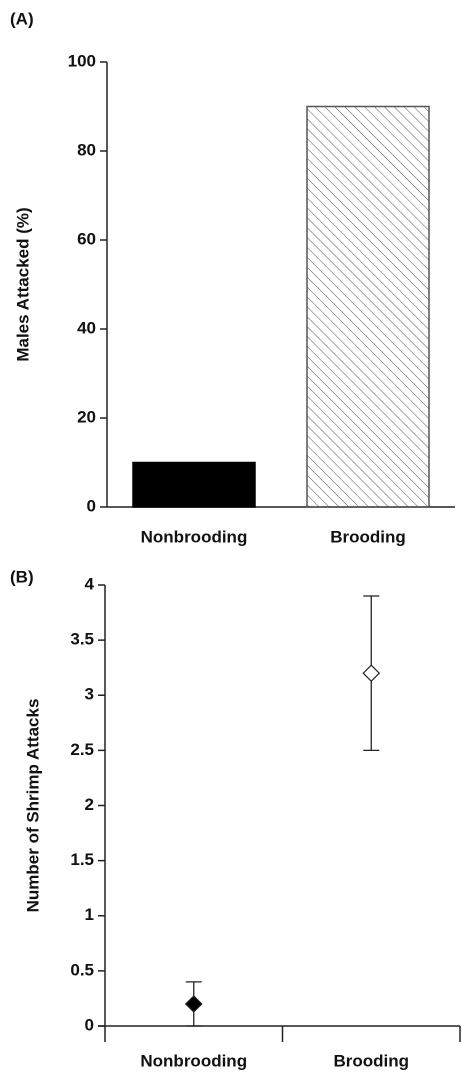 The width and height of the screenshot is (462, 1080). Describe the element at coordinates (82, 859) in the screenshot. I see `y-tick-label: 1.5` at that location.